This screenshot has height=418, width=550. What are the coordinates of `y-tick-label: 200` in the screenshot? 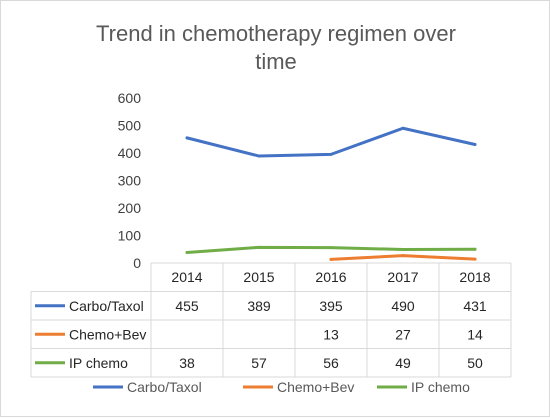 It's located at (130, 208).